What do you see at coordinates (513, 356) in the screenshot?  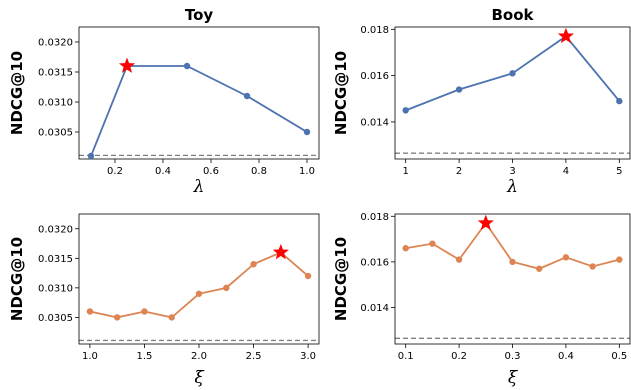 I see `x-tick-label: 0.3` at bounding box center [513, 356].